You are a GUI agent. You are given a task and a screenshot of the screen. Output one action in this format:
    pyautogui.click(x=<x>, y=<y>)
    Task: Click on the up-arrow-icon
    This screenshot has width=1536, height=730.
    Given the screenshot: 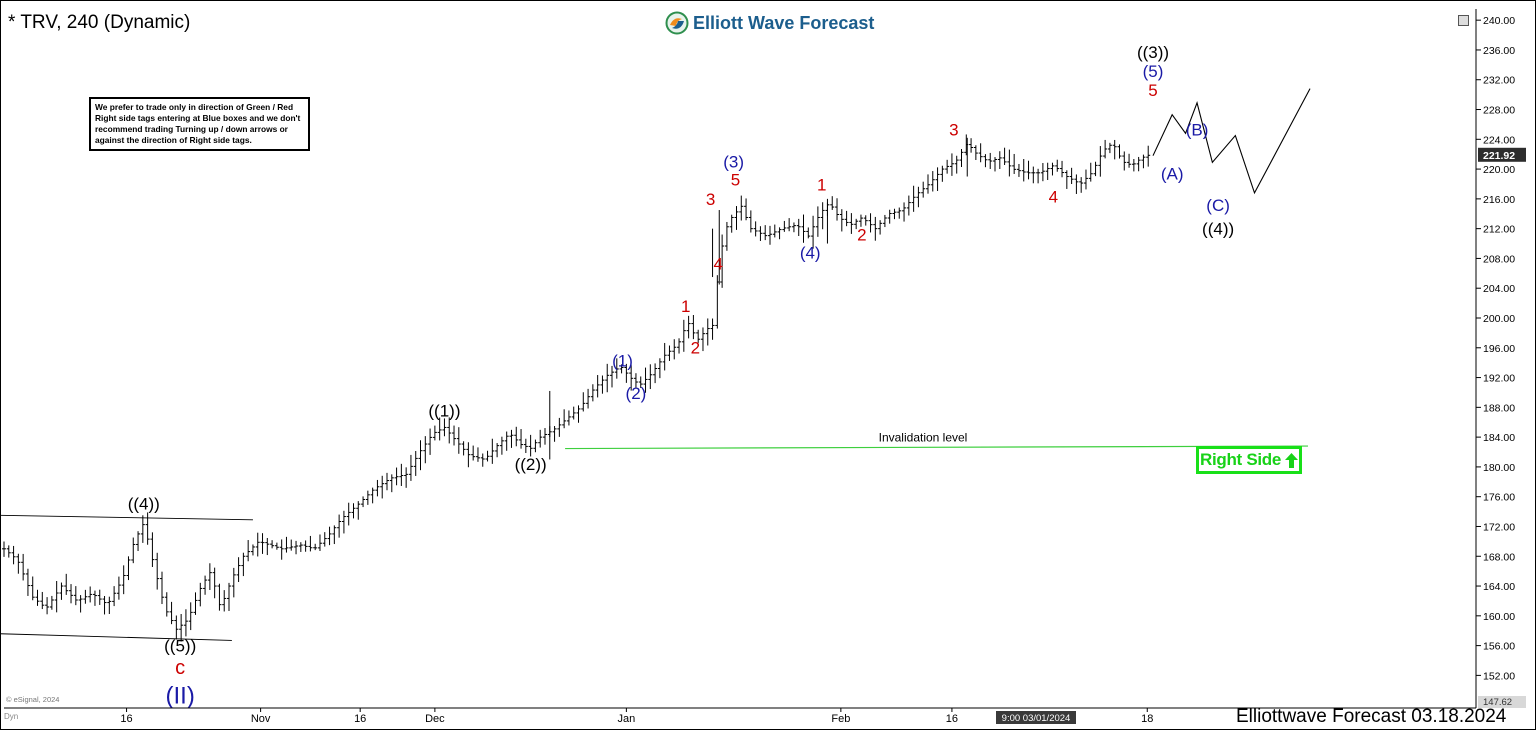 What is the action you would take?
    pyautogui.click(x=1292, y=460)
    